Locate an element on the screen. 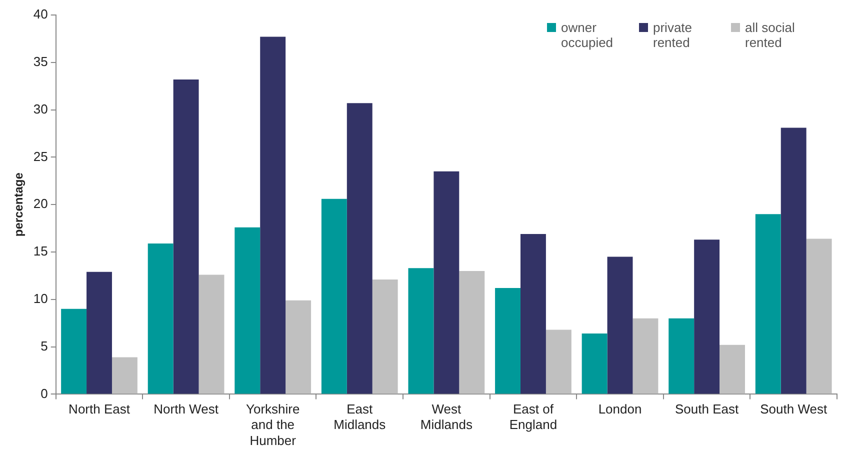 The image size is (845, 454). x-tick-label: Yorkshire and the Humber is located at coordinates (273, 425).